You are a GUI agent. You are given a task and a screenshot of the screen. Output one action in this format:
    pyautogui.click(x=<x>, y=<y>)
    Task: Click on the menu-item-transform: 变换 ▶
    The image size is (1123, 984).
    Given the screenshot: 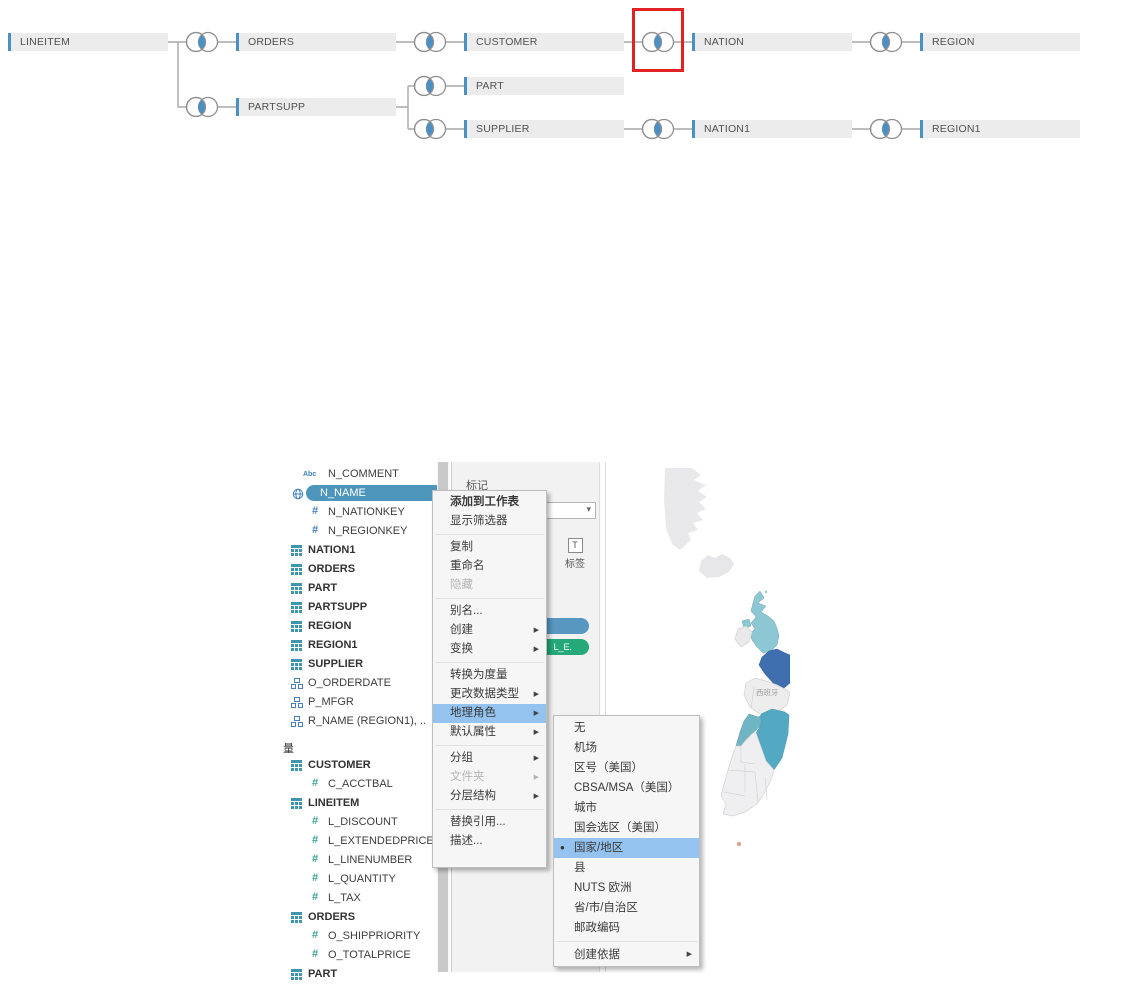 What is the action you would take?
    pyautogui.click(x=489, y=649)
    